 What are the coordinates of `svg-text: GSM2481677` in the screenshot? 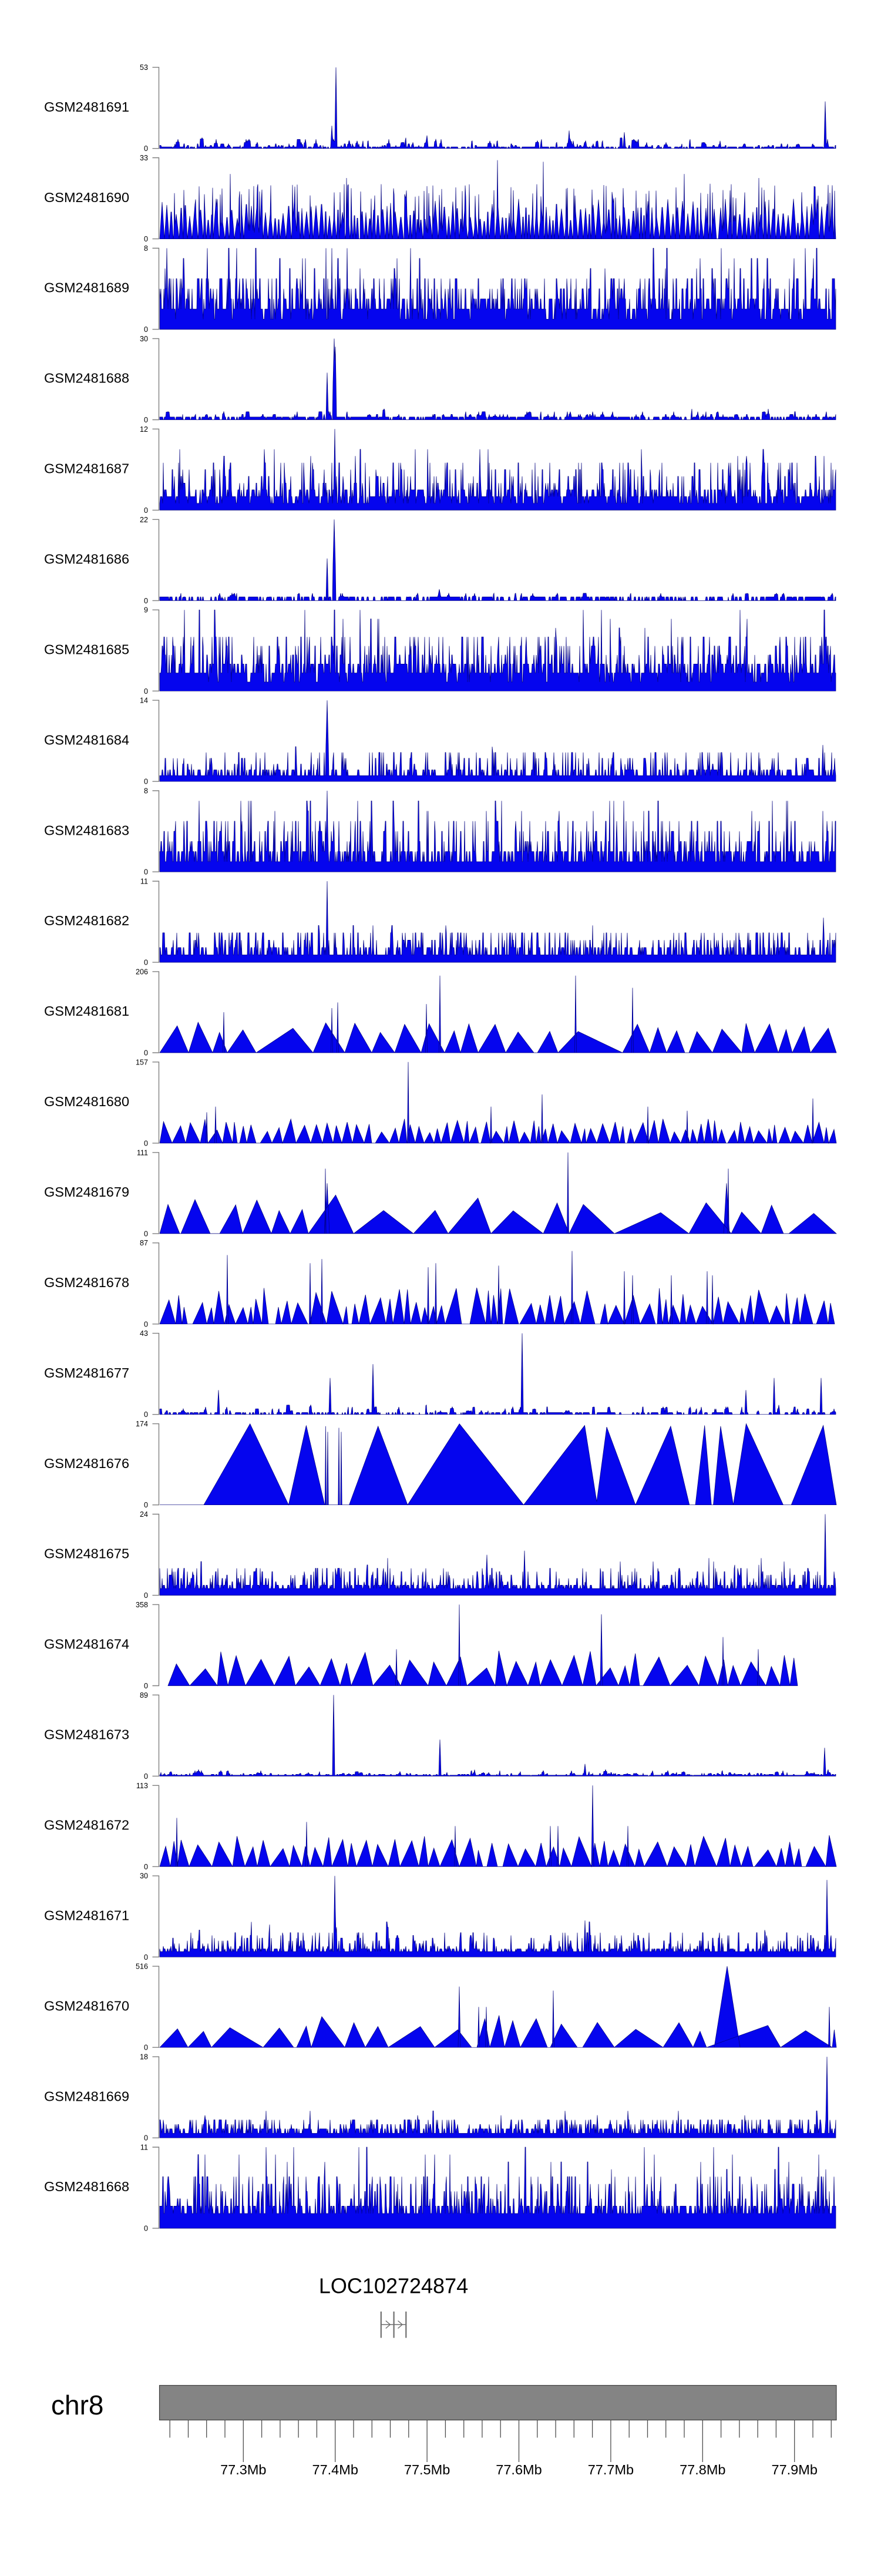 It's located at (87, 1373).